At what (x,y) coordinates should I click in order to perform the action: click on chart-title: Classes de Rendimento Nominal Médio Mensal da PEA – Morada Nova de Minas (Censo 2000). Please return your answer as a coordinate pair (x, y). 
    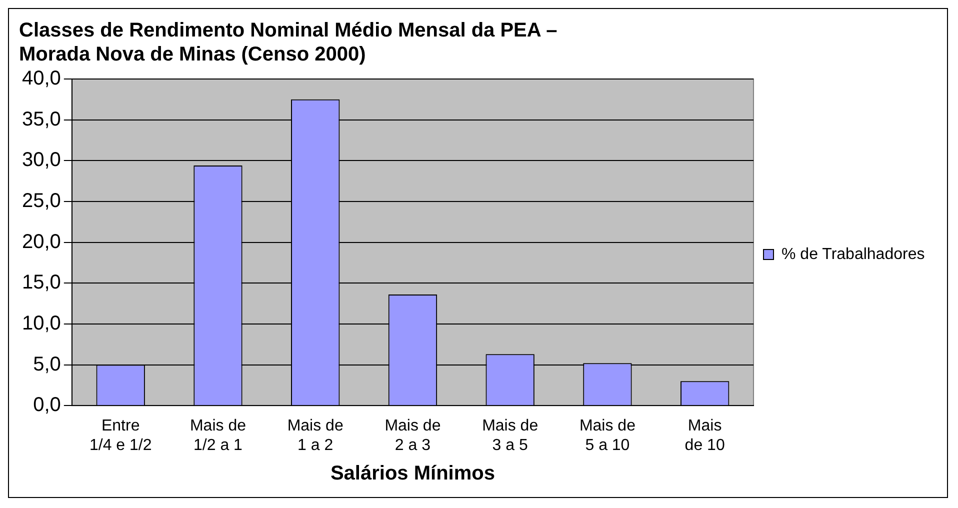
    Looking at the image, I should click on (288, 43).